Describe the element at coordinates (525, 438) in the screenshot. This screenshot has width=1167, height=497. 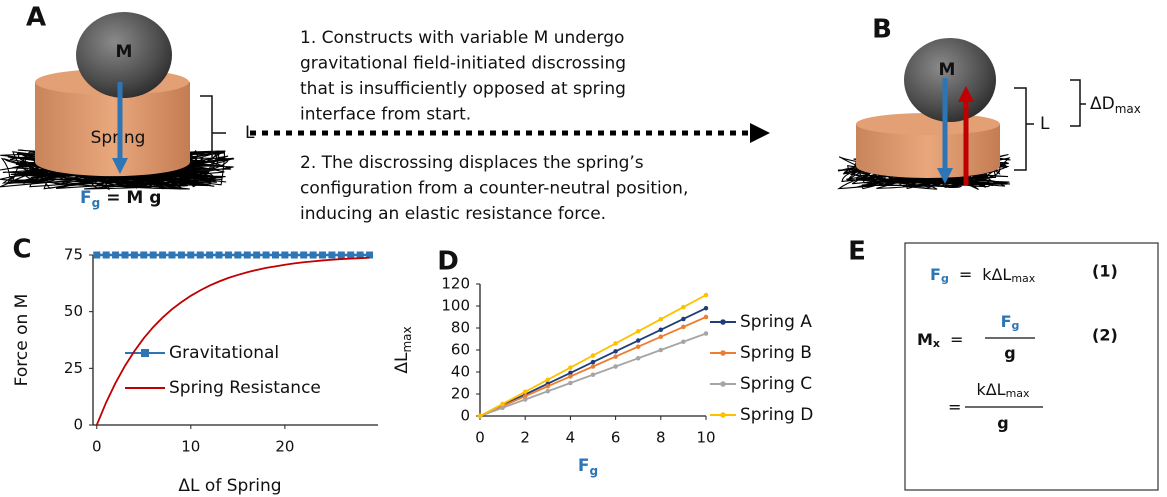
I see `x-tick-label: 2` at that location.